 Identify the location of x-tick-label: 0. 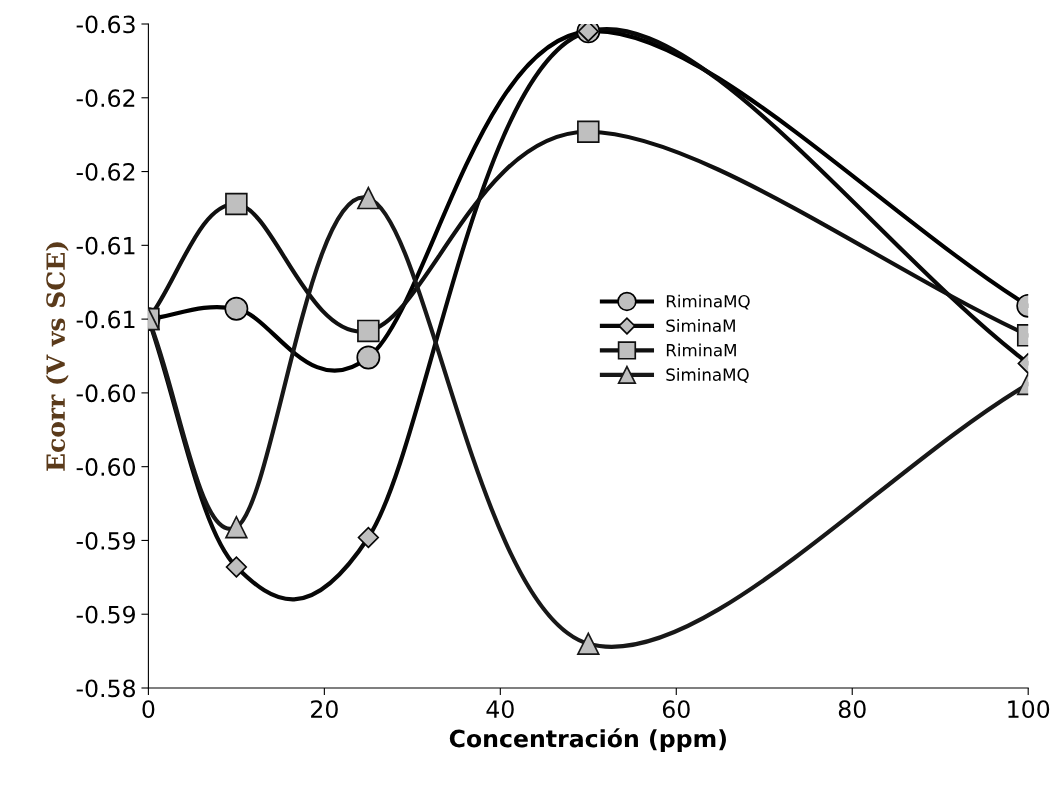
(148, 709).